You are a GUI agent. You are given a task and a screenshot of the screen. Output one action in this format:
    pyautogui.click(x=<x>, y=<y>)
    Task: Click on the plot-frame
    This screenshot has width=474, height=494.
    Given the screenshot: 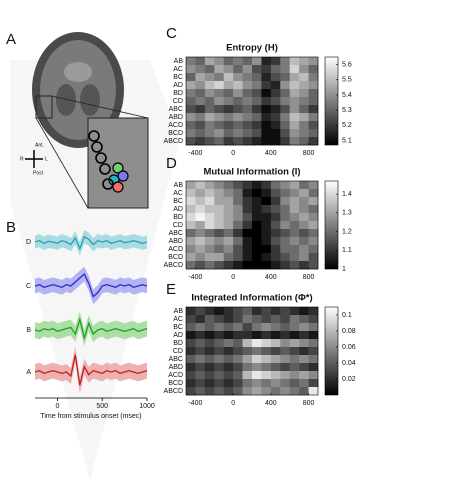 What is the action you would take?
    pyautogui.click(x=252, y=351)
    